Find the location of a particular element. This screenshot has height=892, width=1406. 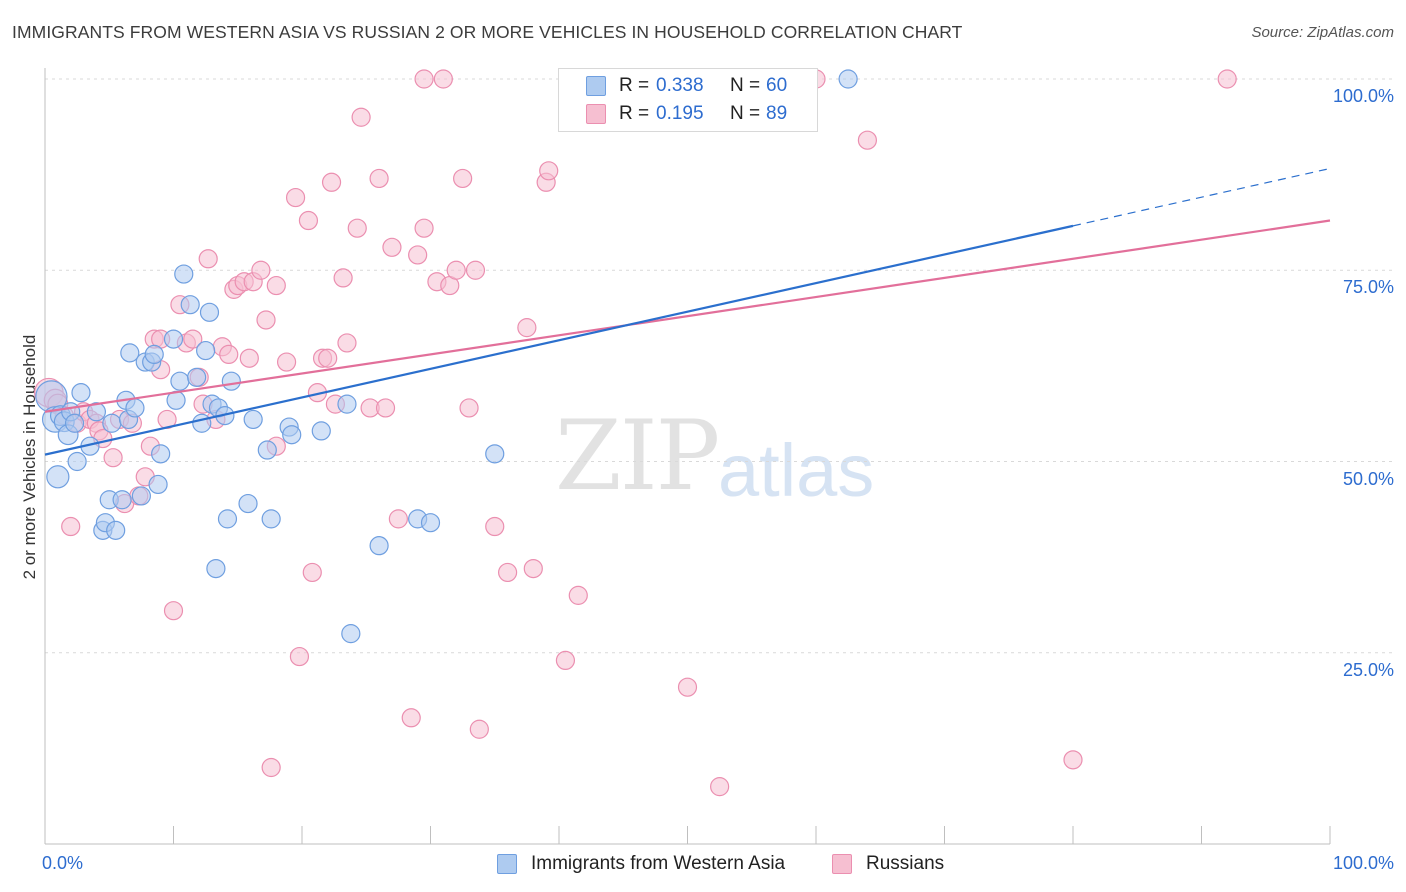

x-tick-label-min: 0.0% is located at coordinates (63, 863).